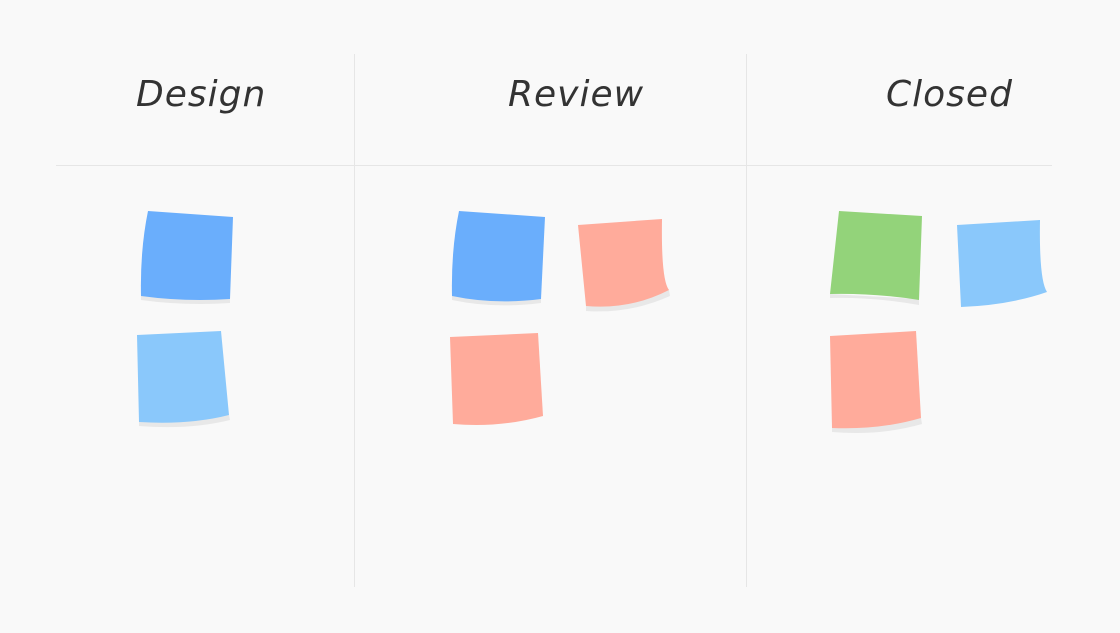 This screenshot has width=1120, height=633. Describe the element at coordinates (949, 94) in the screenshot. I see `column-title-closed: Closed` at that location.